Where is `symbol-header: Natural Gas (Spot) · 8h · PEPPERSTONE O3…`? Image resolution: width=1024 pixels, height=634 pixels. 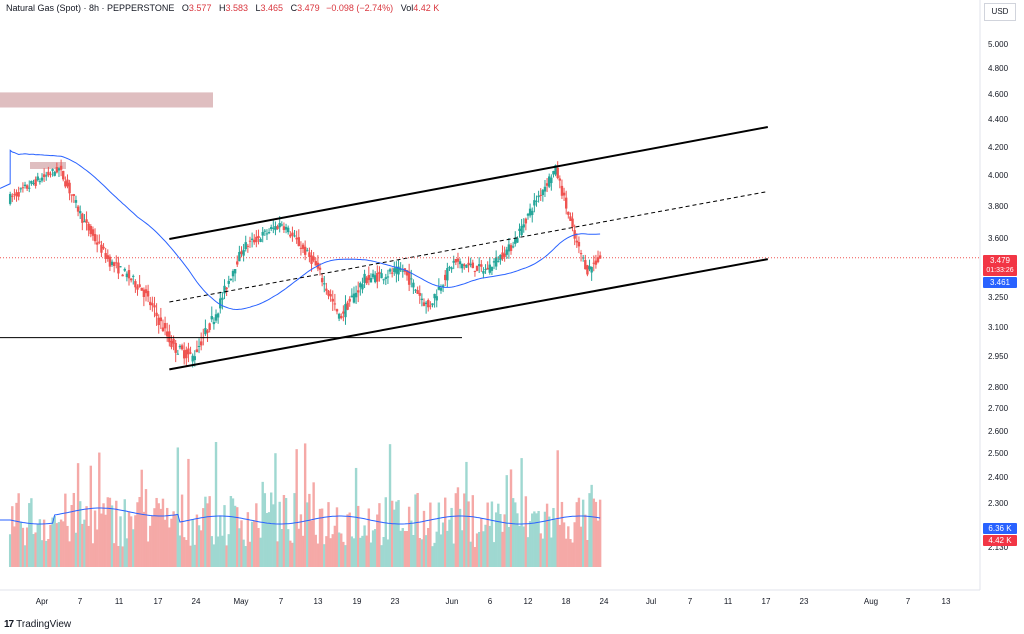
symbol-header: Natural Gas (Spot) · 8h · PEPPERSTONE O3… is located at coordinates (222, 8).